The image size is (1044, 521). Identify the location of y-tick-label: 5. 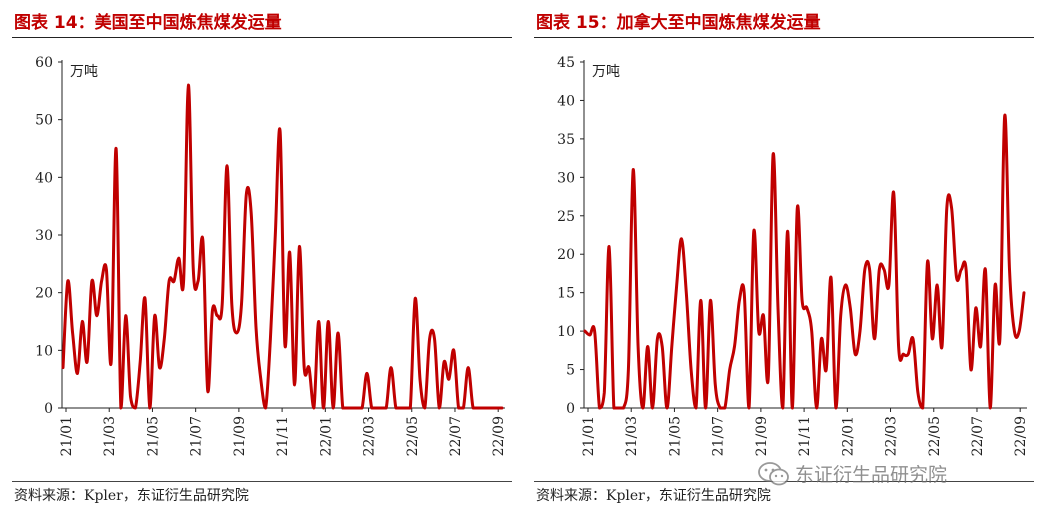
(570, 371).